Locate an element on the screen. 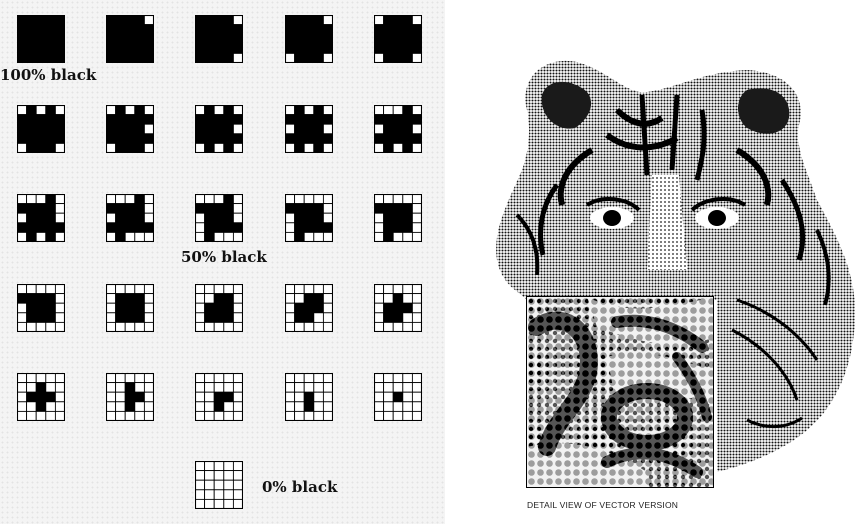  label-100-percent-black: 100% black is located at coordinates (48, 75).